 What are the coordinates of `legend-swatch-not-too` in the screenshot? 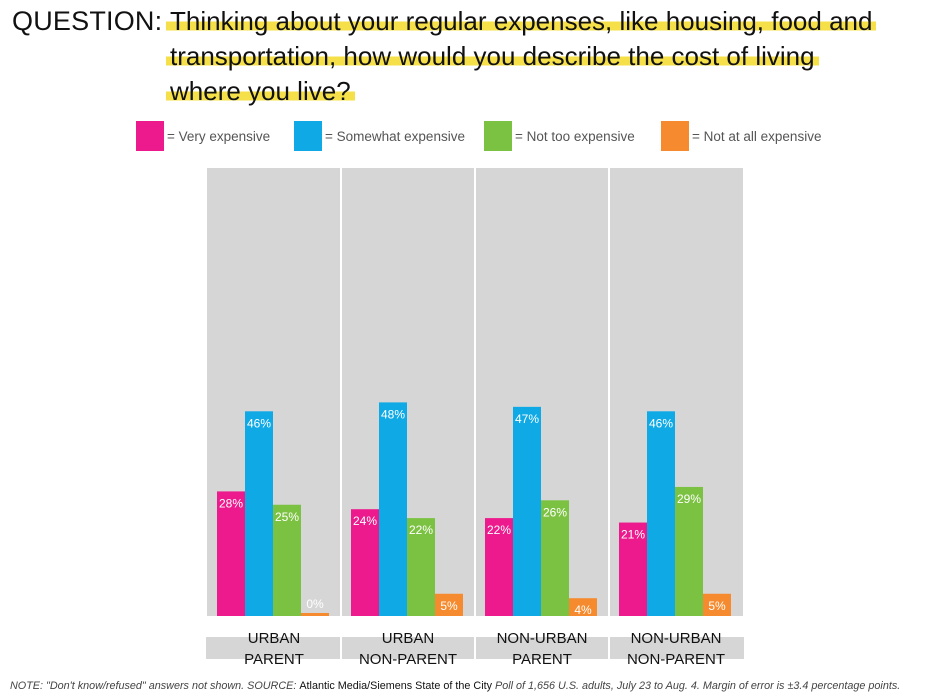 It's located at (498, 136).